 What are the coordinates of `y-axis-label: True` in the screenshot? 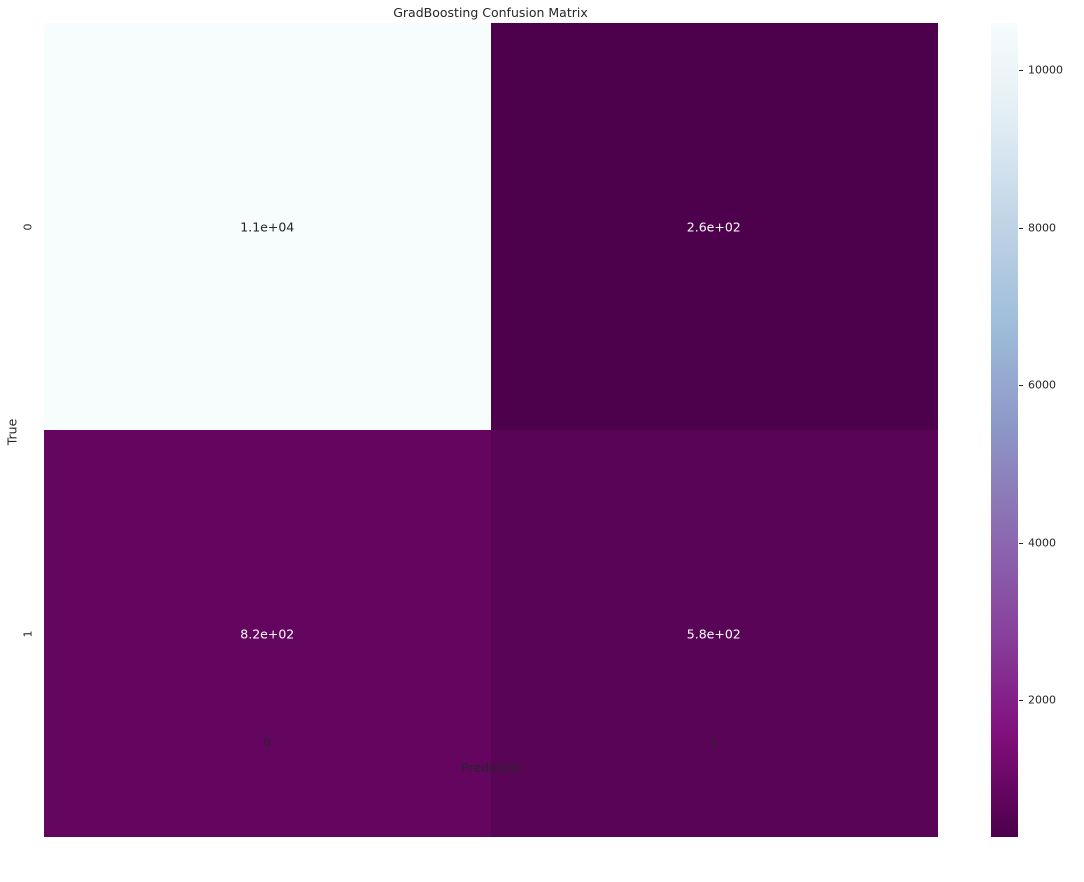 It's located at (12, 432).